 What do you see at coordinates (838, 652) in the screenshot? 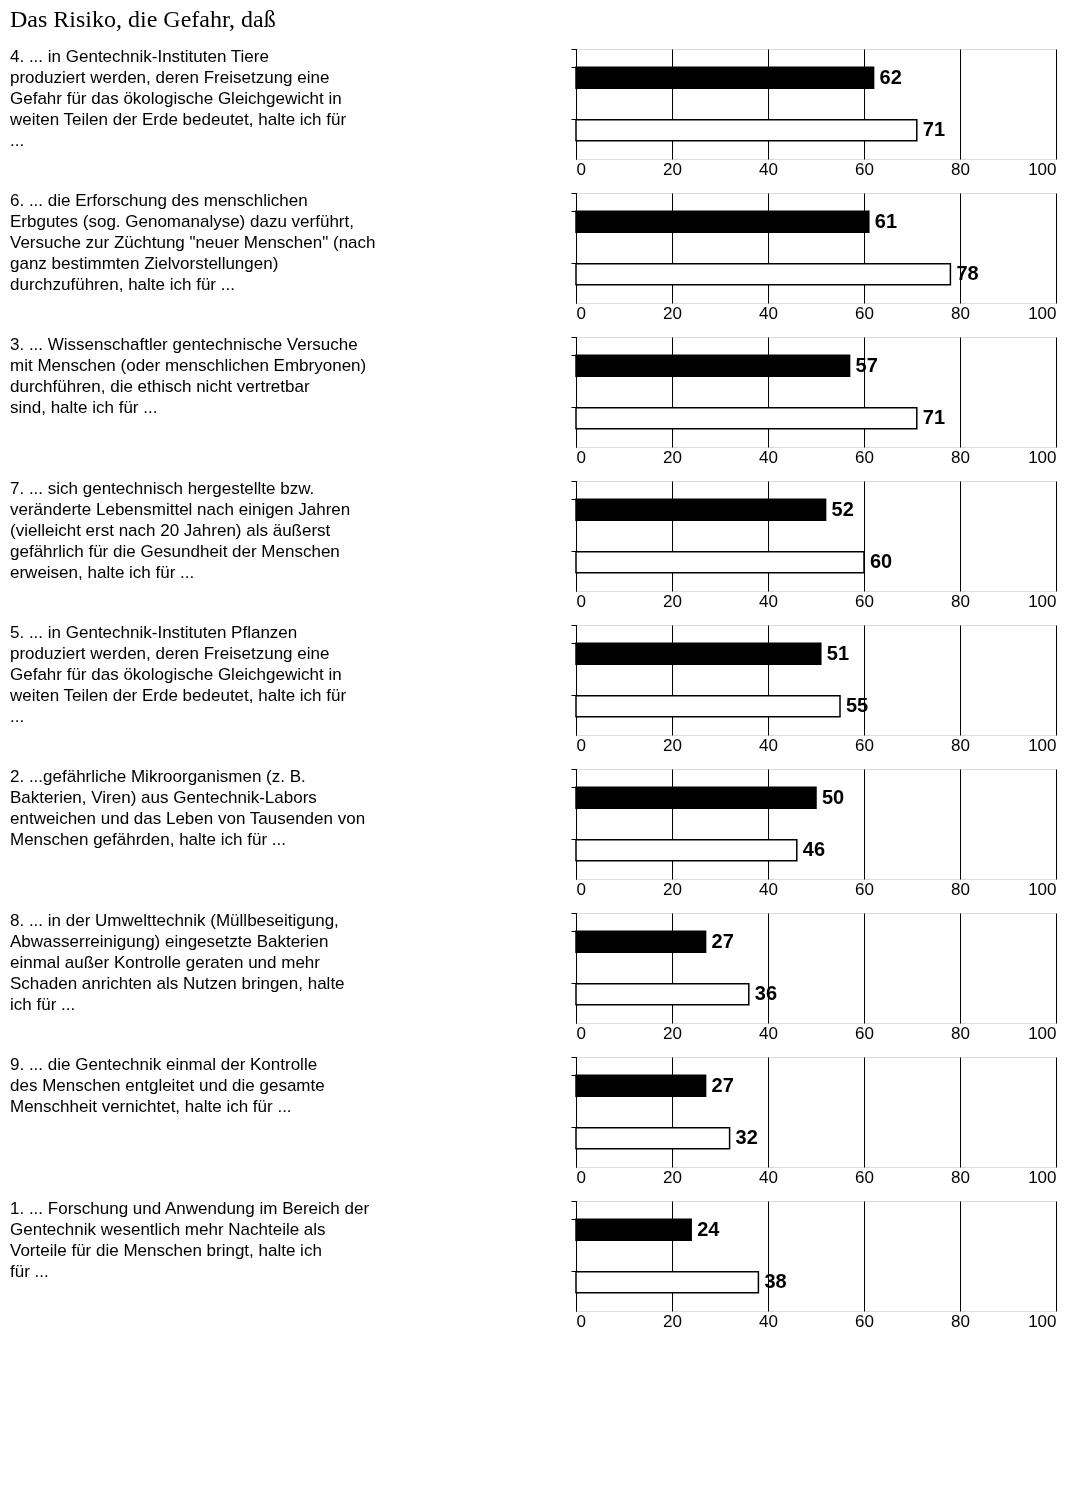
I see `data-label: 51` at bounding box center [838, 652].